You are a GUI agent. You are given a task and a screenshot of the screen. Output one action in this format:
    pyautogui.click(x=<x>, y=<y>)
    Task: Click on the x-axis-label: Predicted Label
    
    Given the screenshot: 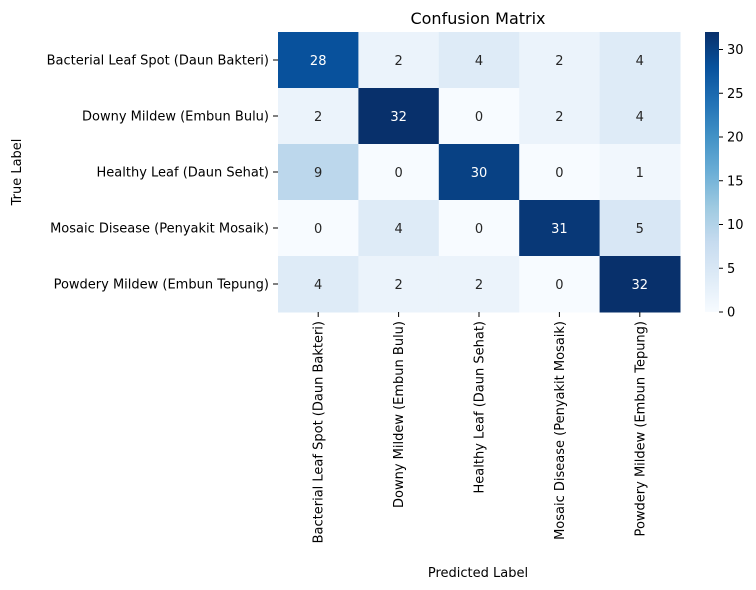 What is the action you would take?
    pyautogui.click(x=478, y=573)
    